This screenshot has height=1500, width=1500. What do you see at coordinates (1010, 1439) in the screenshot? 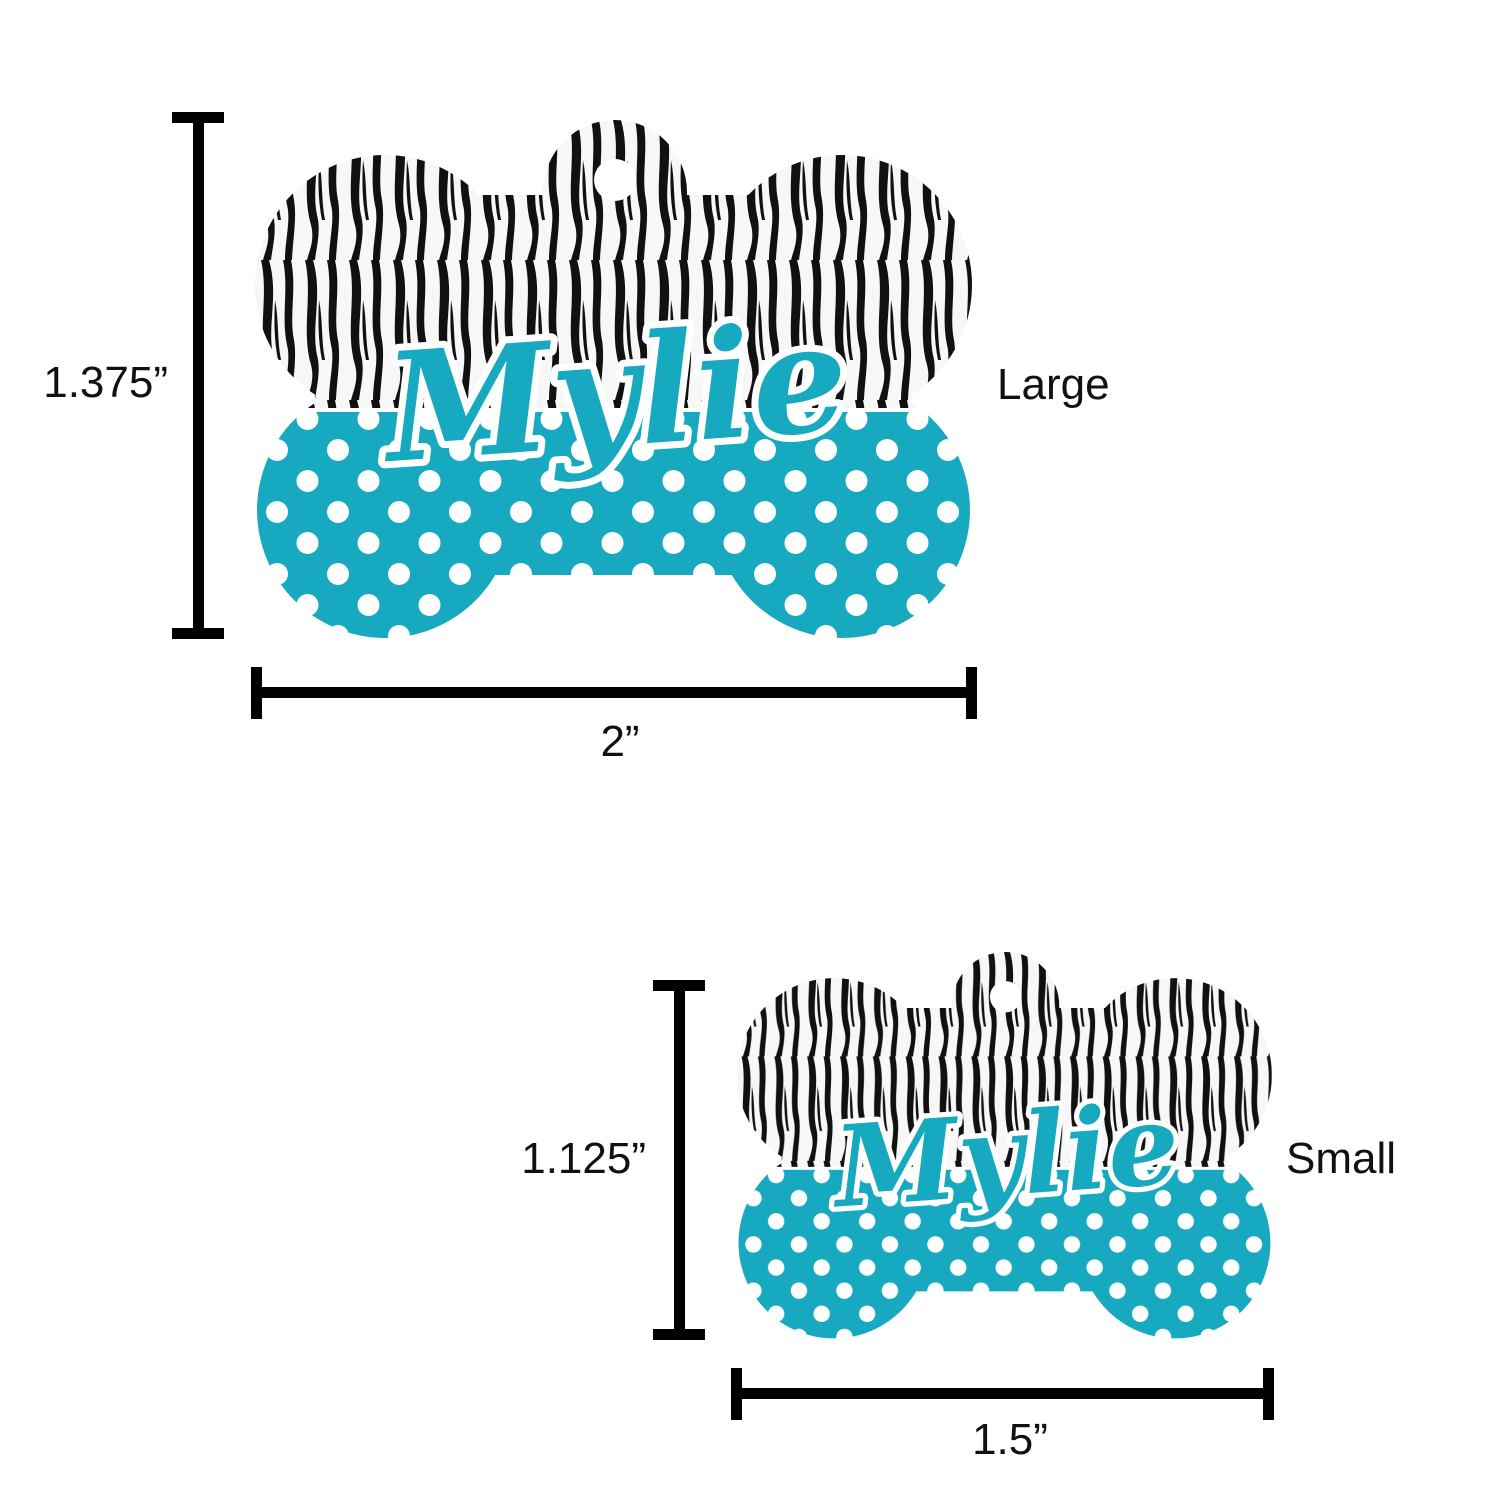
I see `small-width-label: 1.5”` at bounding box center [1010, 1439].